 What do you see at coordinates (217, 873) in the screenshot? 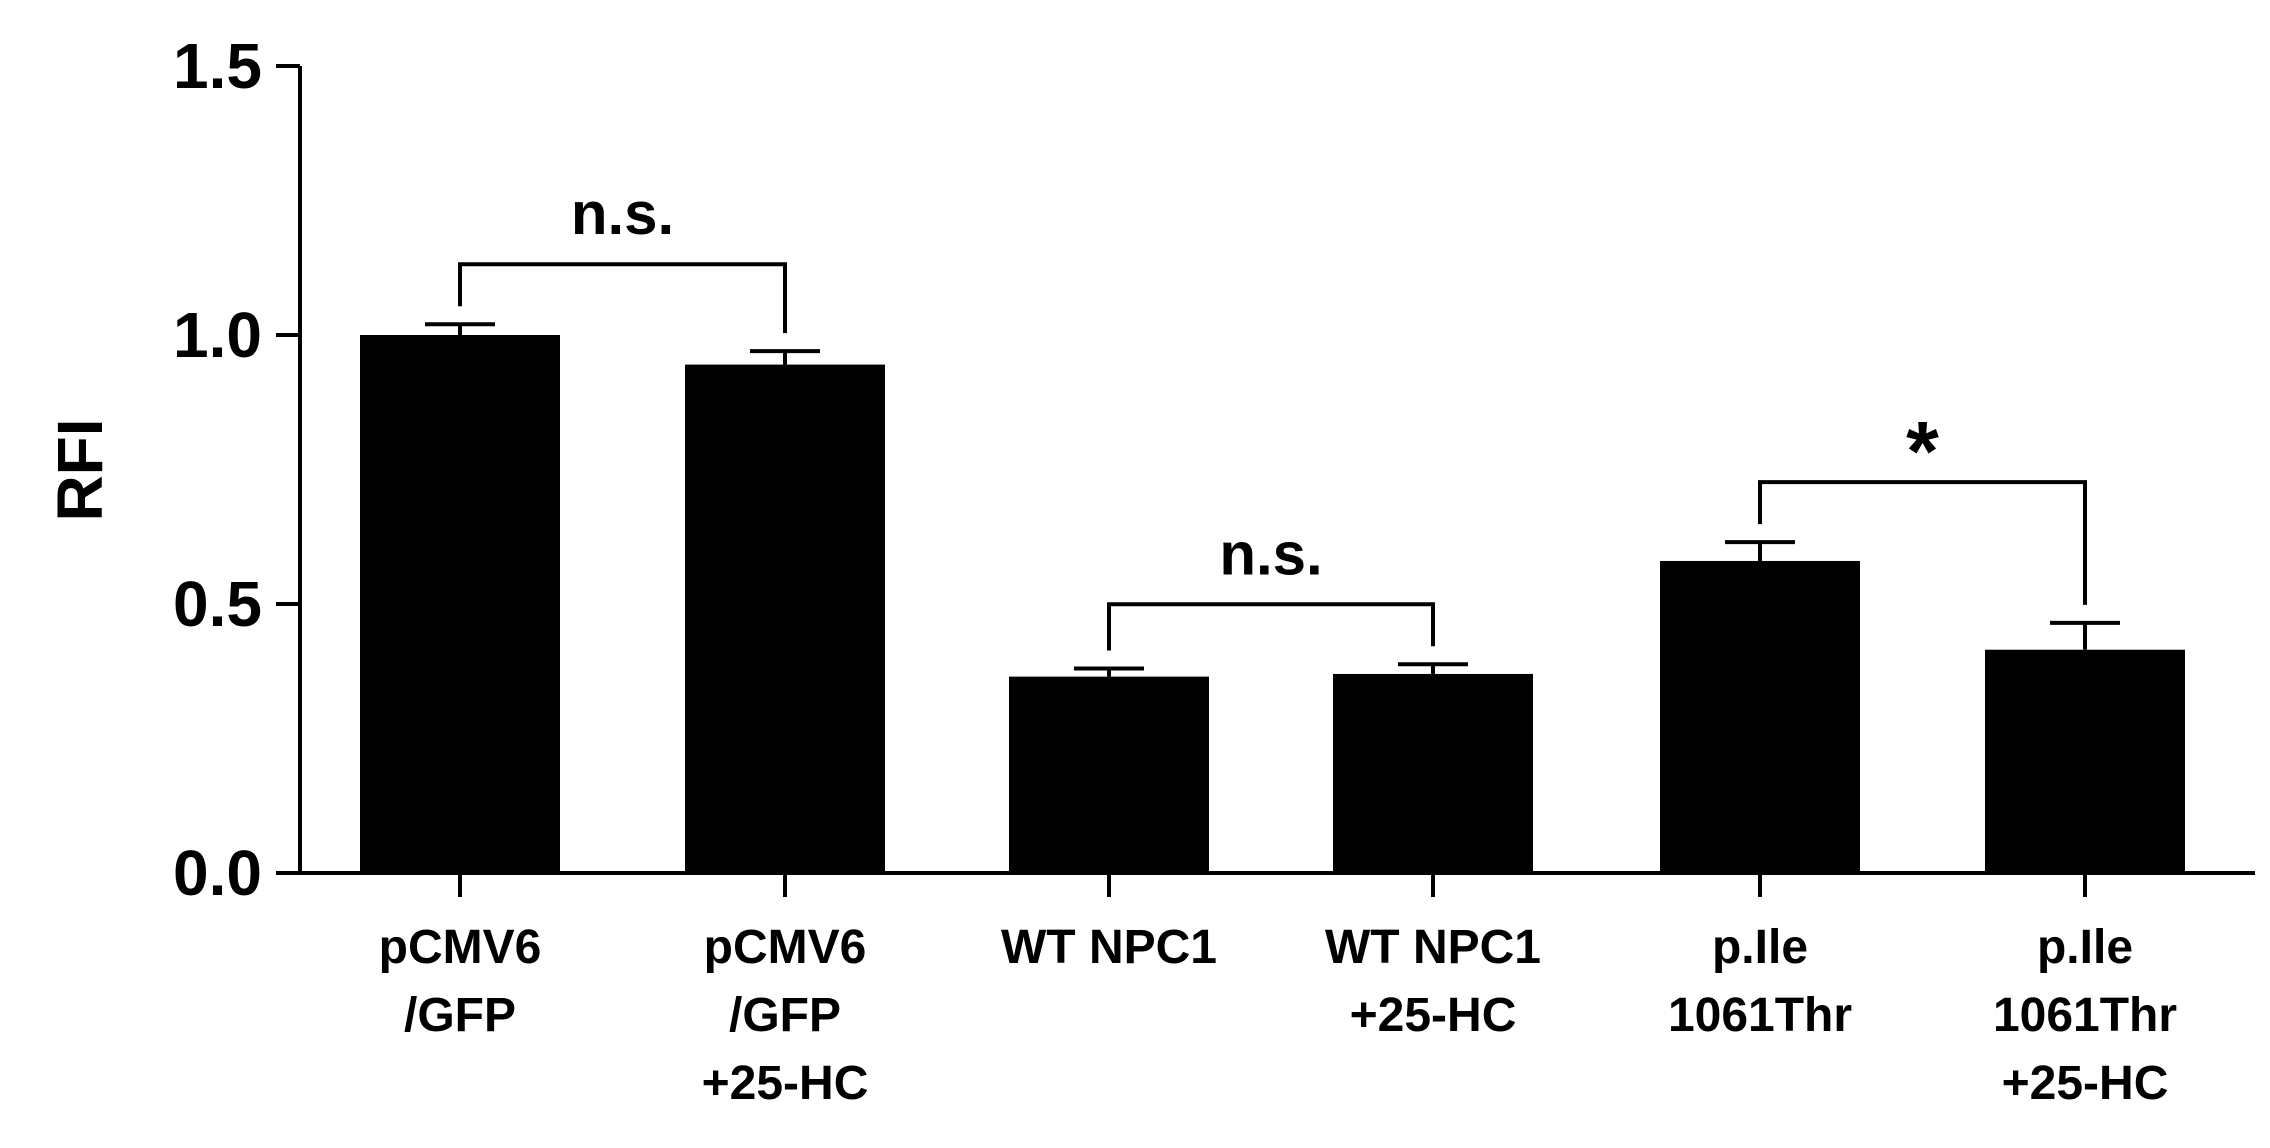
I see `y-tick-label: 0.0` at bounding box center [217, 873].